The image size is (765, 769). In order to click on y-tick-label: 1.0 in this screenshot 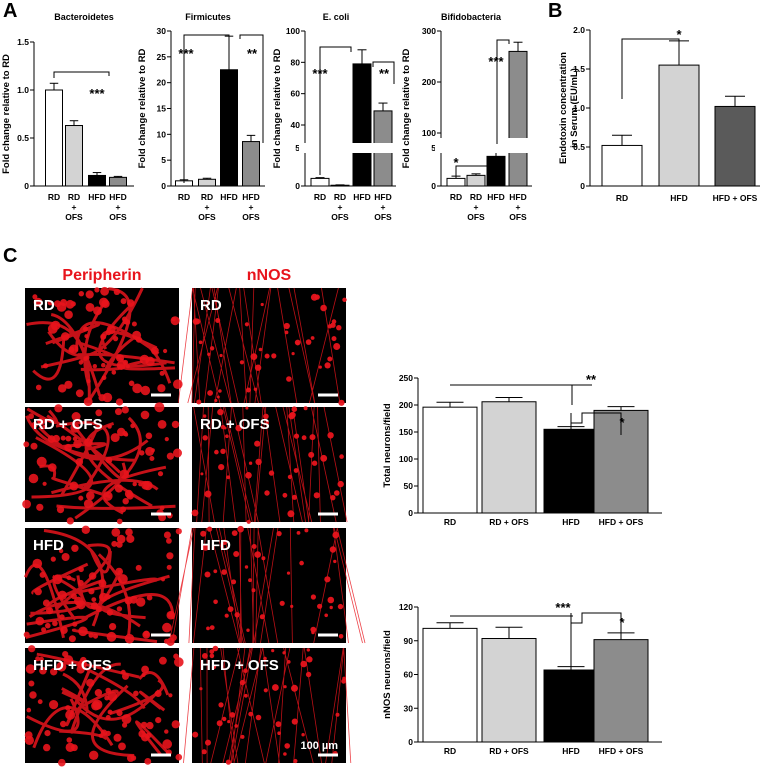, I will do `click(23, 90)`.